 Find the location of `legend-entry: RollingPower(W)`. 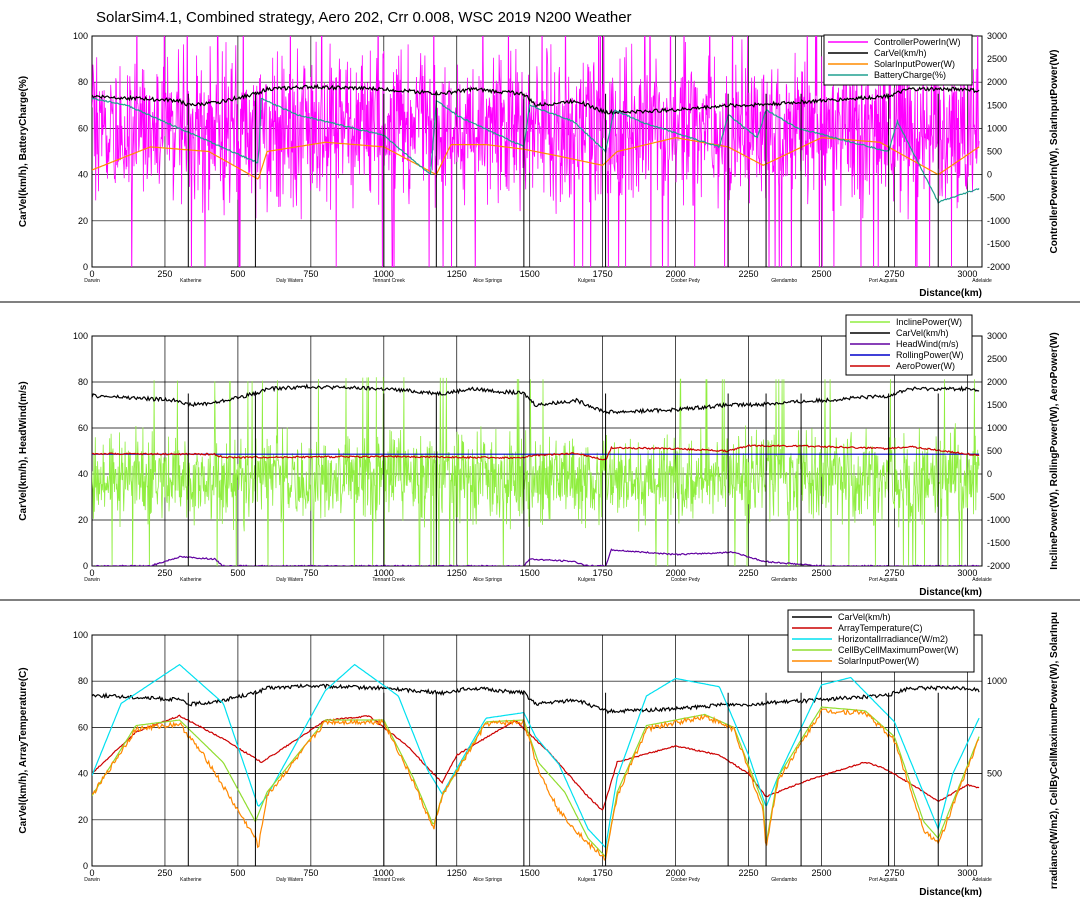

legend-entry: RollingPower(W) is located at coordinates (930, 355).